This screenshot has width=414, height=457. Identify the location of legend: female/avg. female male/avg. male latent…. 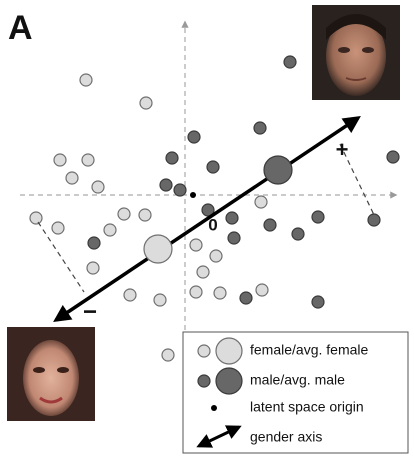
(295, 392).